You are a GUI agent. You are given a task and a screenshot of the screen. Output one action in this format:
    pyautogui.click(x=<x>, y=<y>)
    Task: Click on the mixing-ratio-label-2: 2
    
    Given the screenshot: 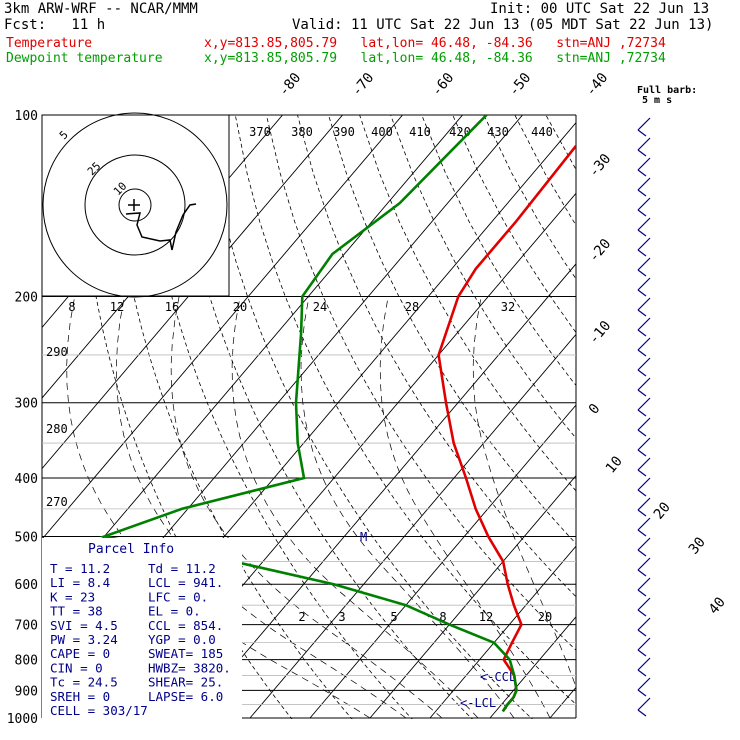 What is the action you would take?
    pyautogui.click(x=301, y=617)
    